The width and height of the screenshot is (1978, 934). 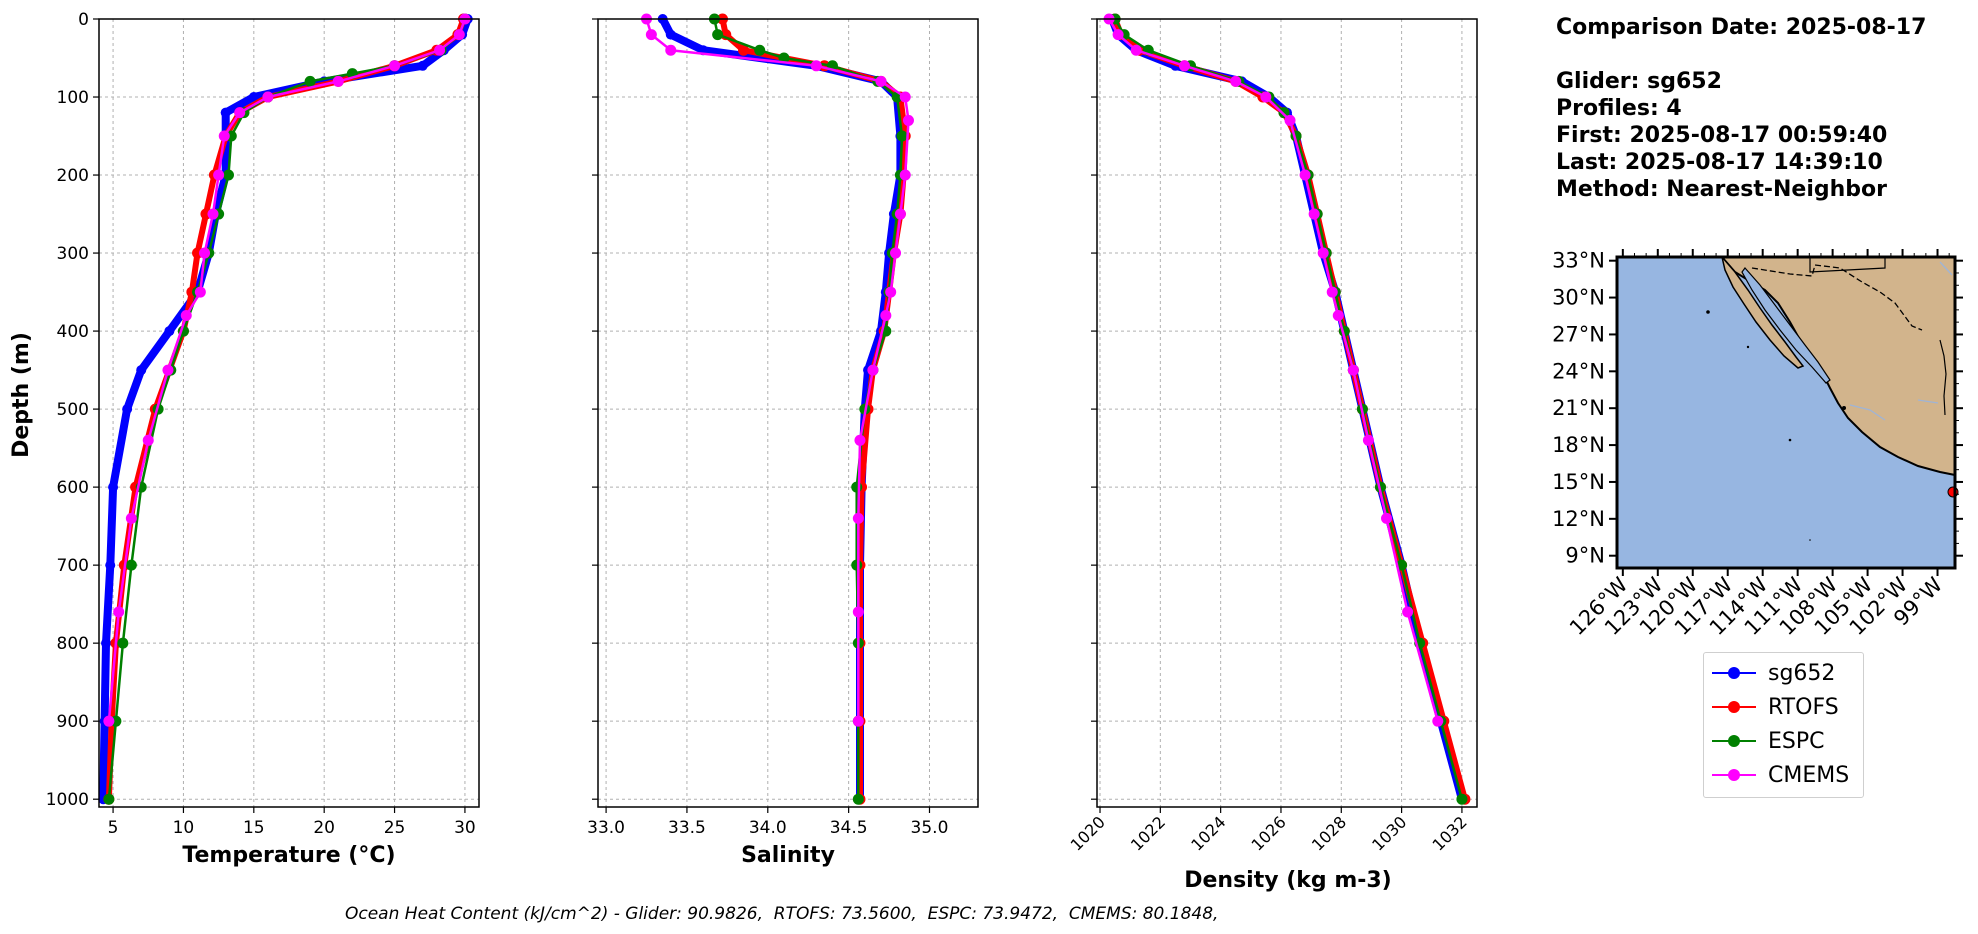 I want to click on first-time: First: 2025-08-17 00:59:40, so click(x=1722, y=135).